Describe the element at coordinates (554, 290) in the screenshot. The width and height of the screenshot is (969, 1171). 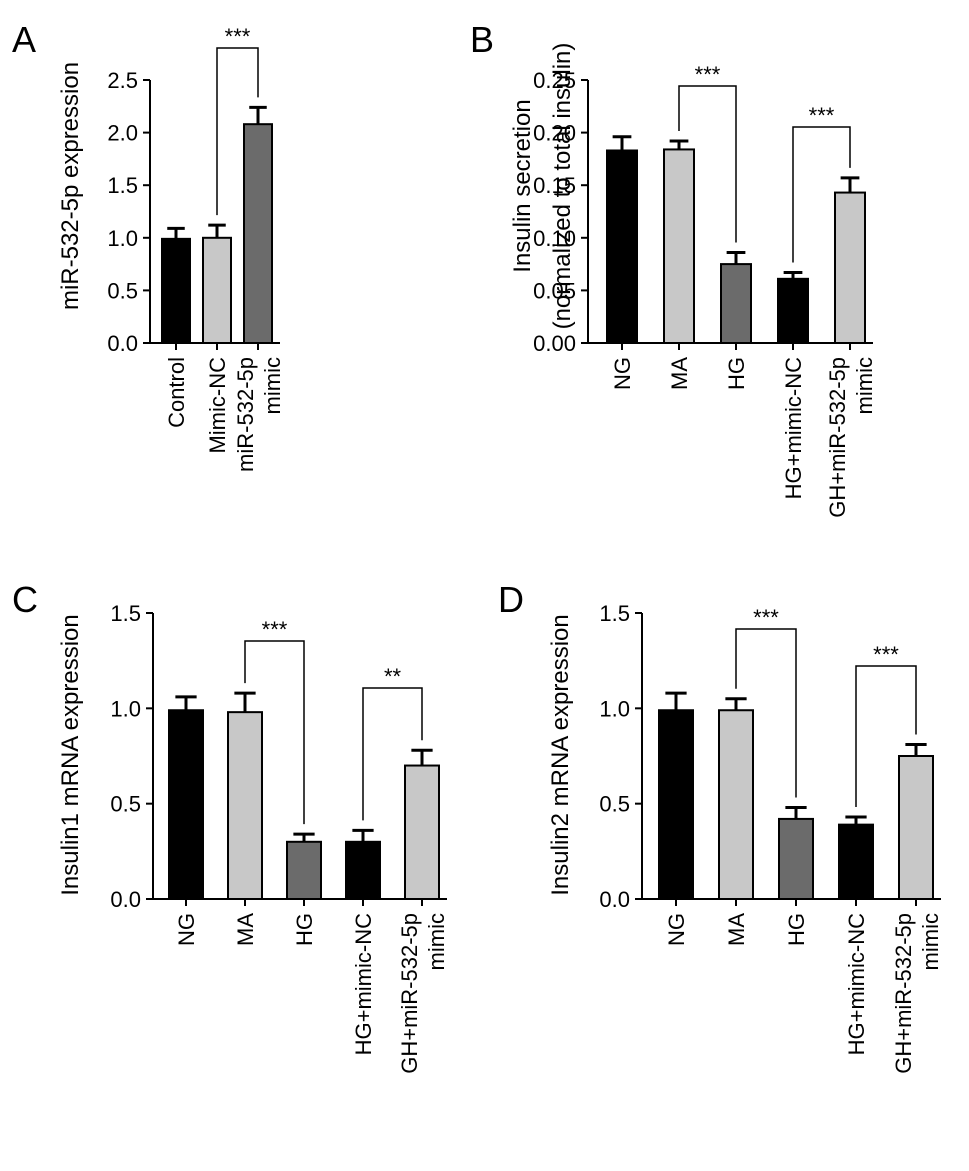
I see `y-tick-label: 0.05` at that location.